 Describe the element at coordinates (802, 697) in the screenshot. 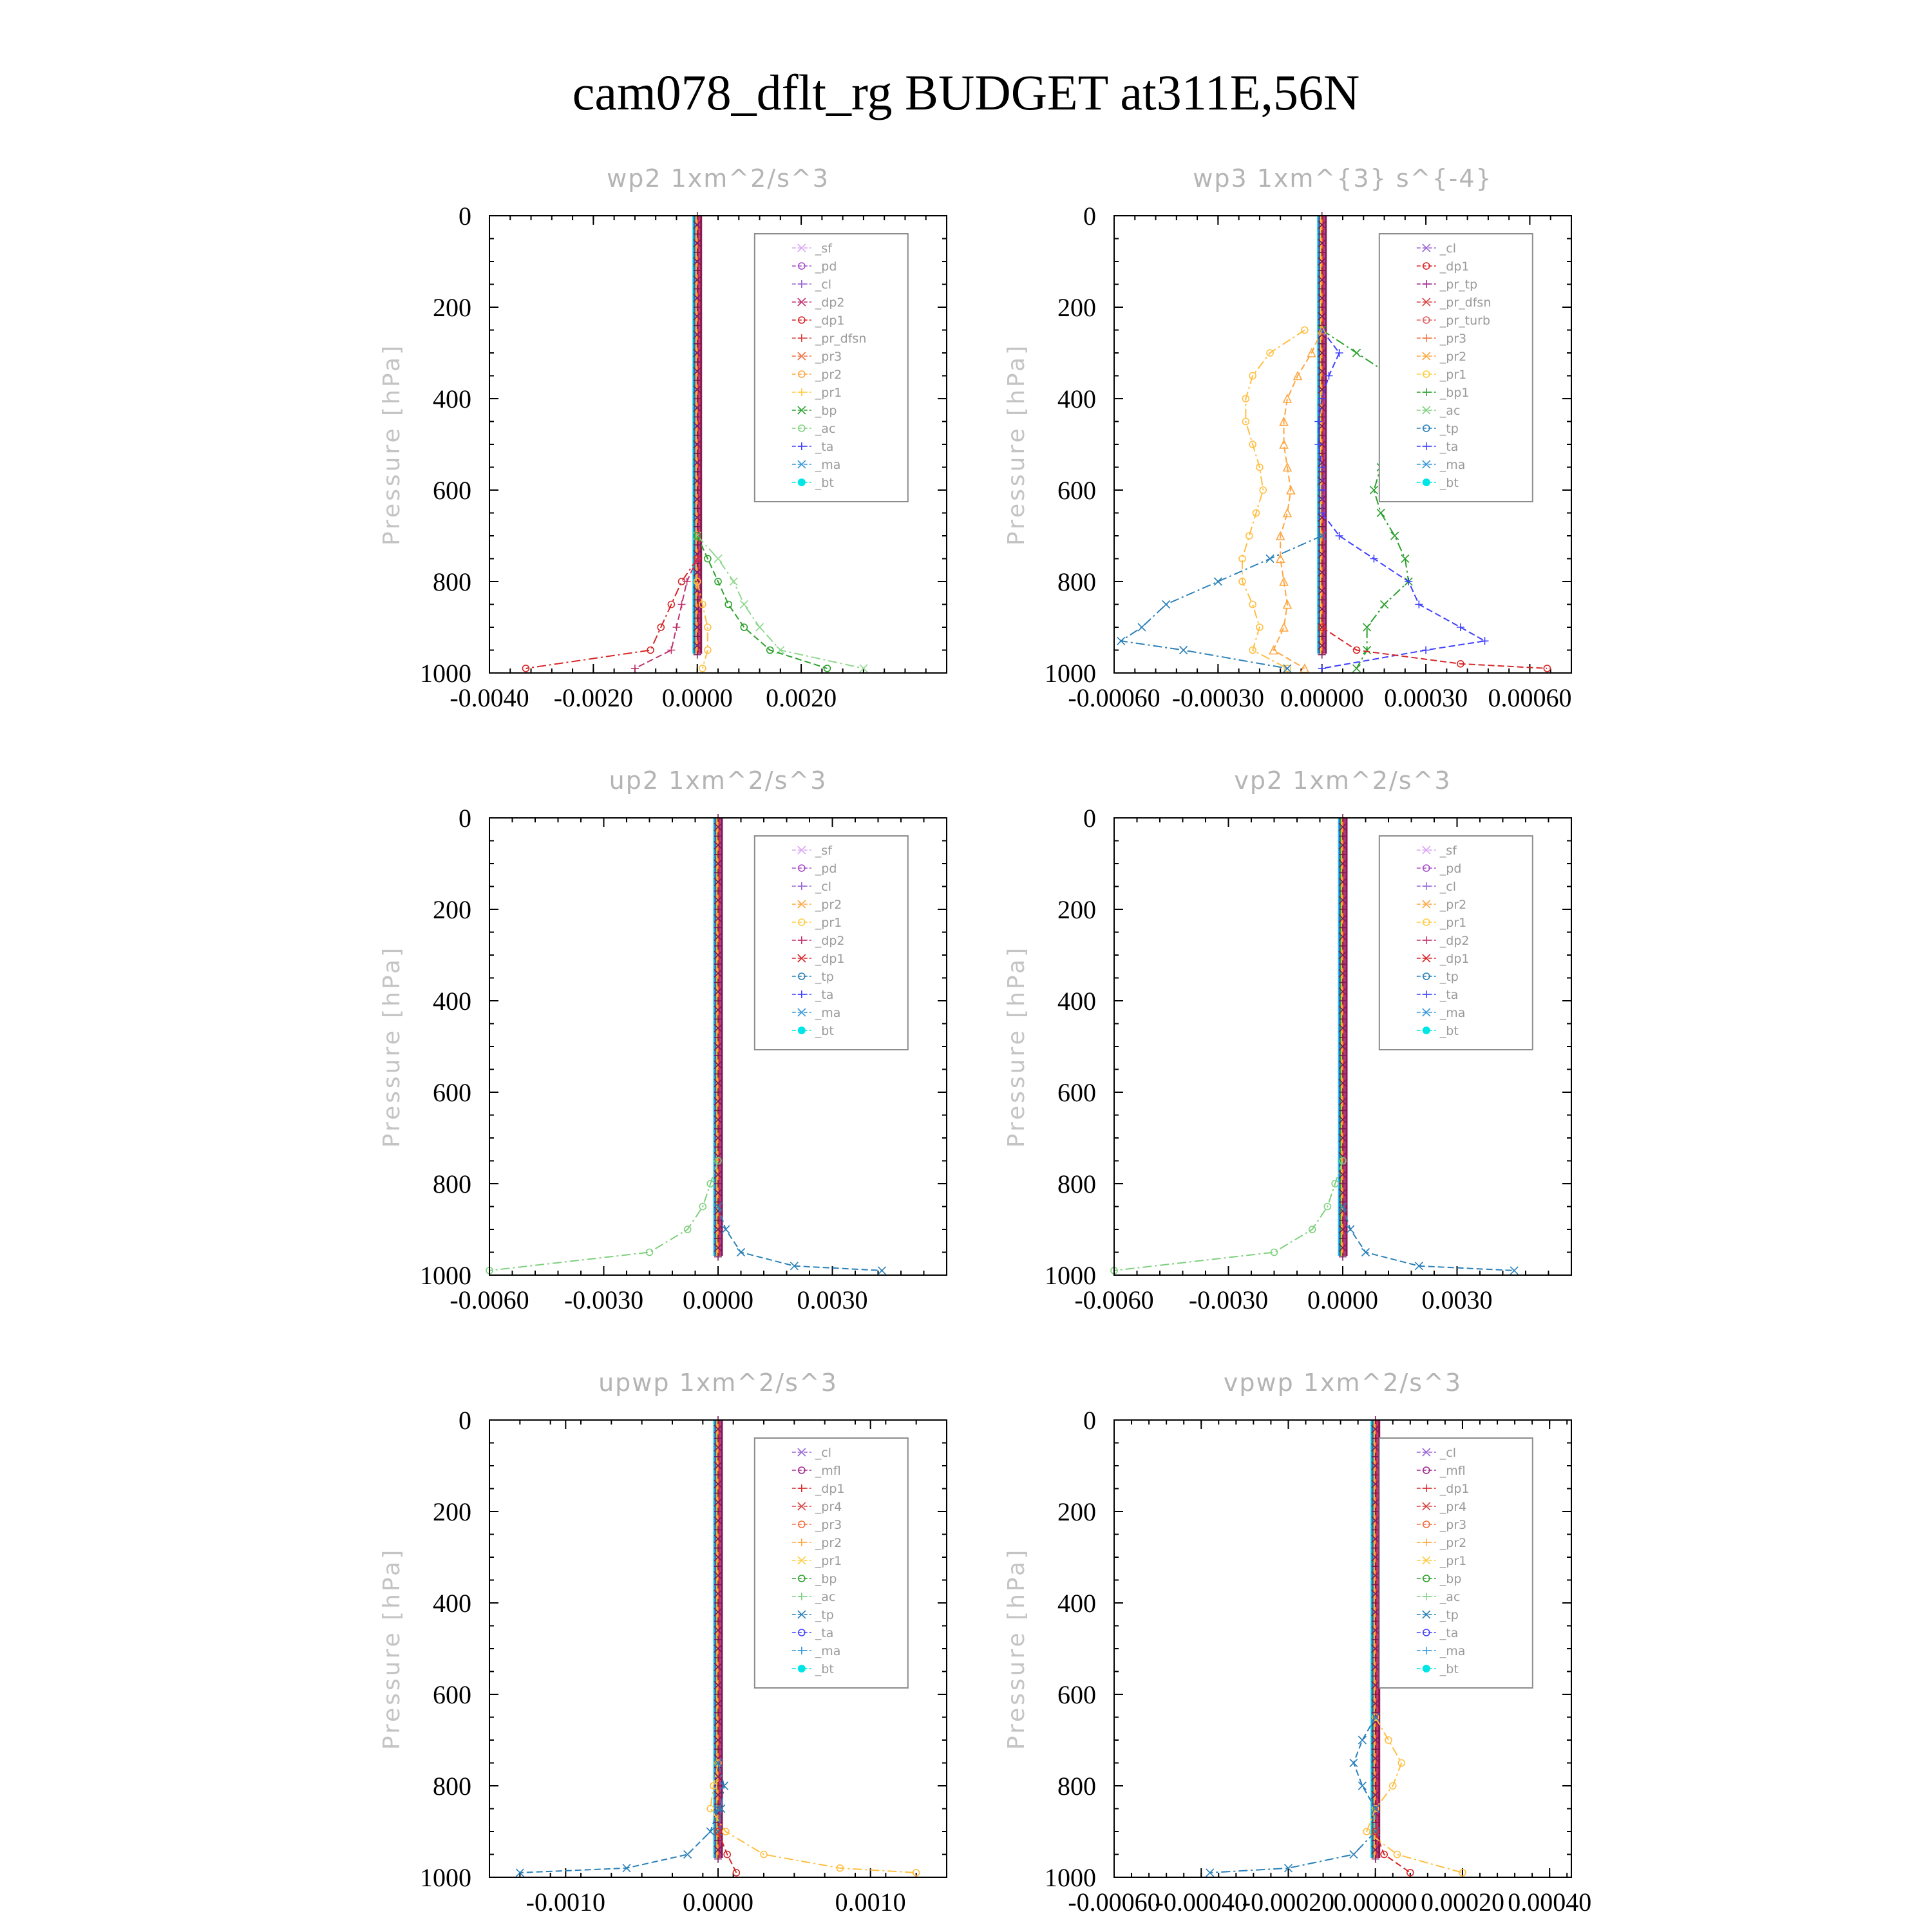

I see `x-tick-label: 0.0020` at that location.